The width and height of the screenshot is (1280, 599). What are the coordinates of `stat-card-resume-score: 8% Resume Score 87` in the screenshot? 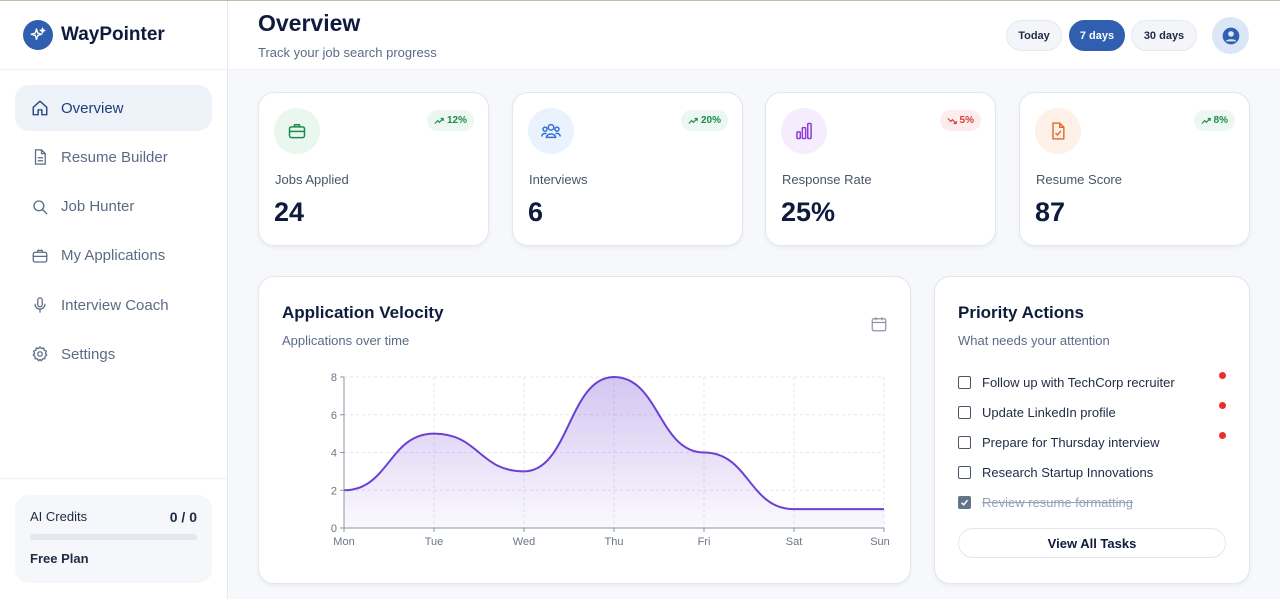 It's located at (1134, 169).